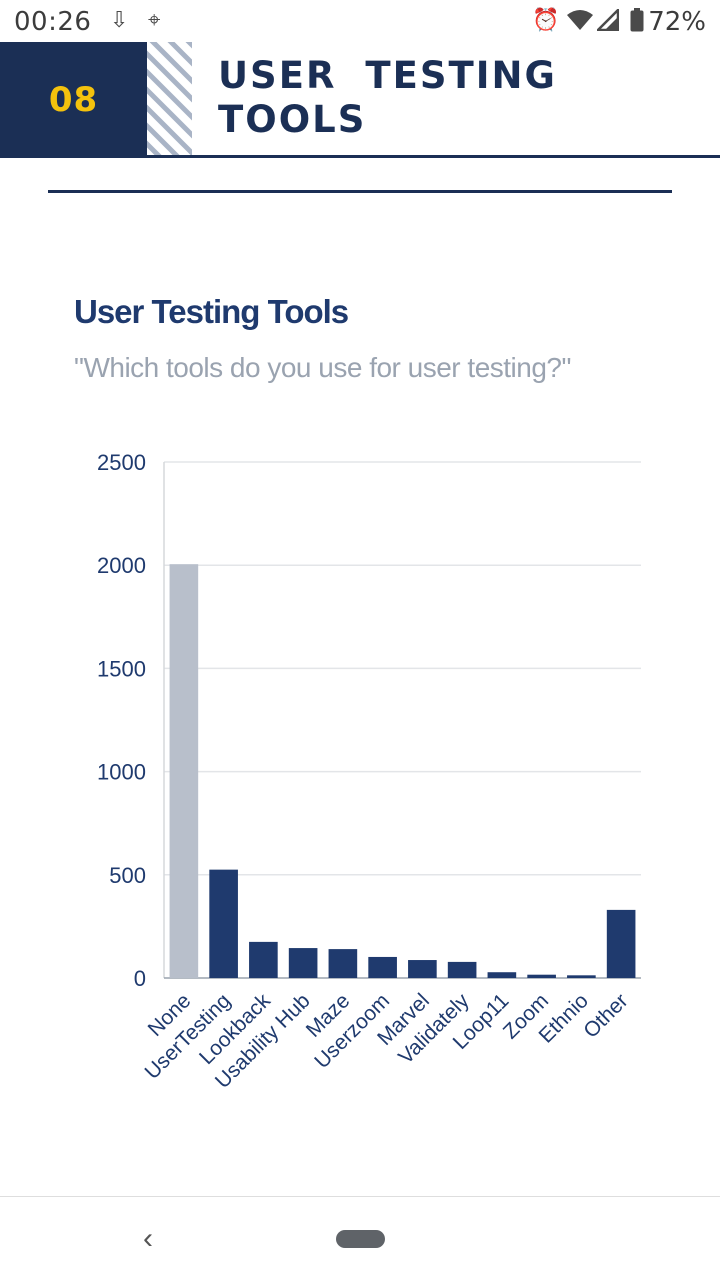 The height and width of the screenshot is (1281, 720). I want to click on map-icon: ⌖, so click(154, 20).